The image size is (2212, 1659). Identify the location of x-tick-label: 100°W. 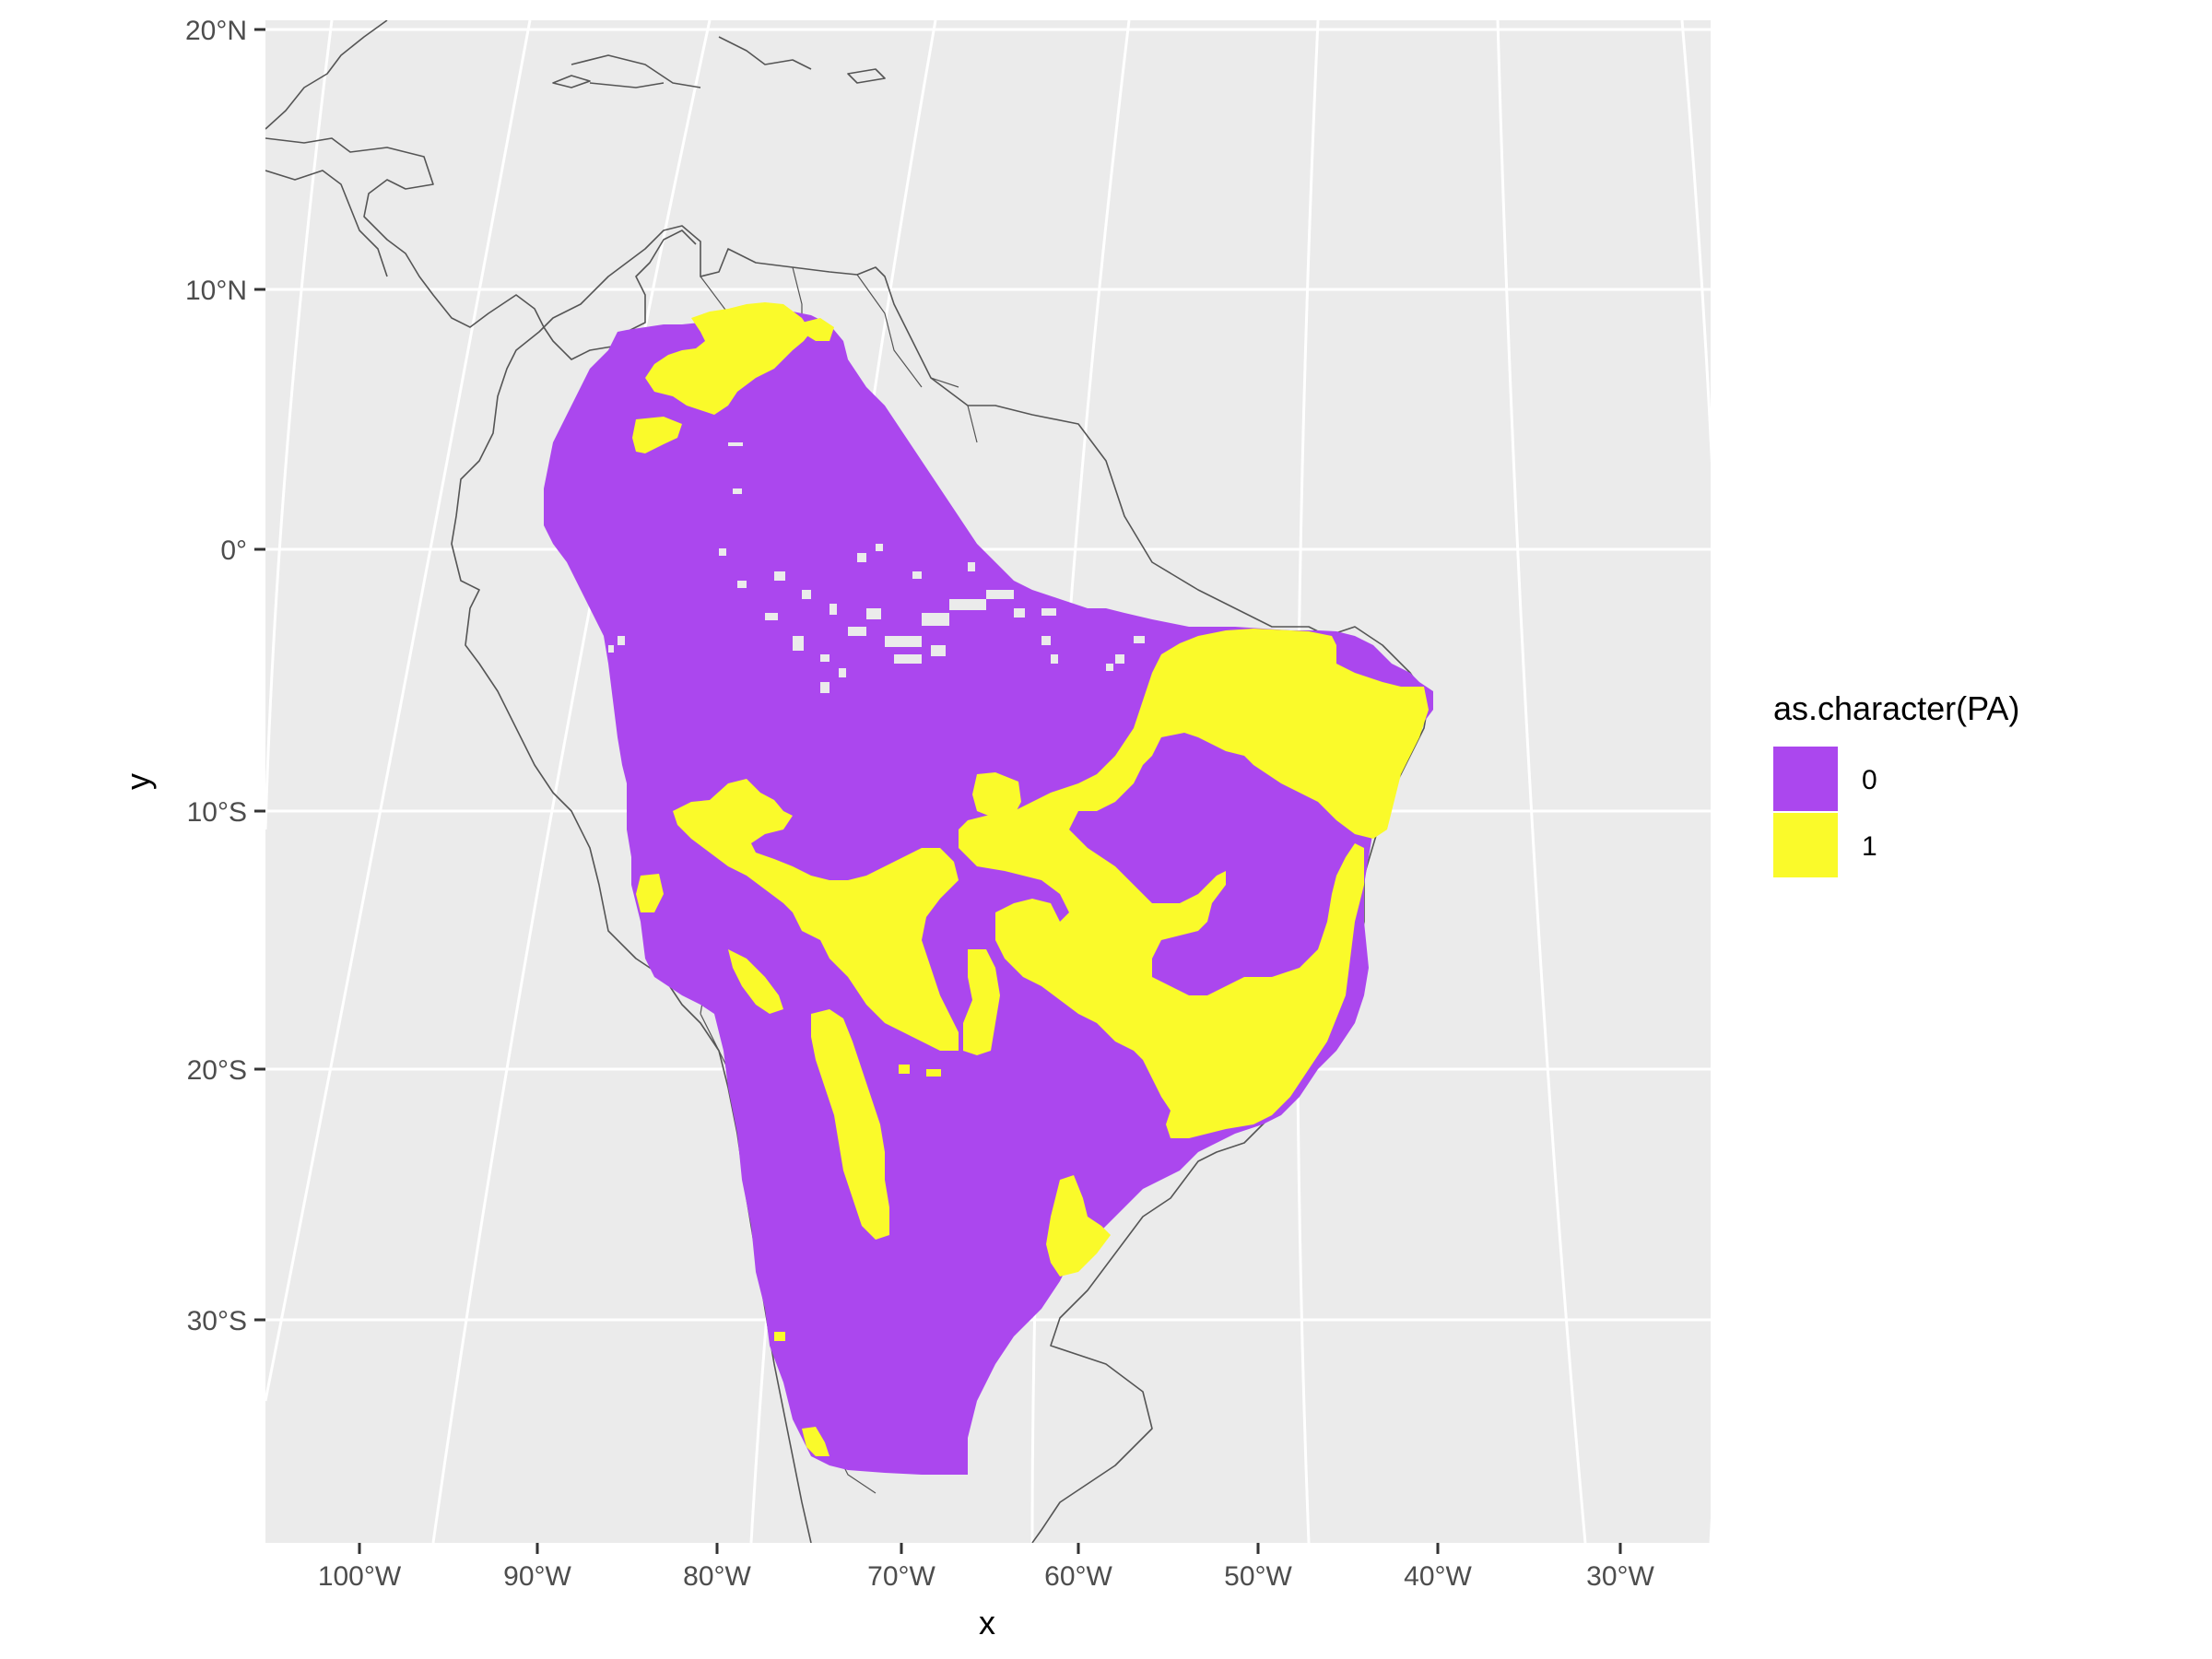
(360, 1576).